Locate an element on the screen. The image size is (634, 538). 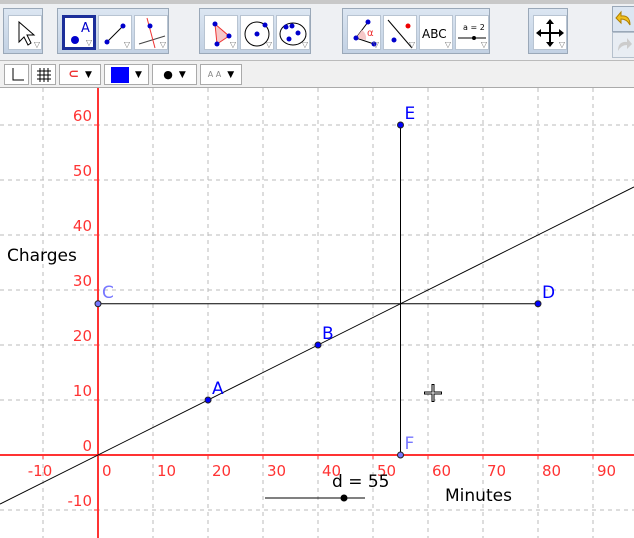
slider-icon: a = 2 is located at coordinates (472, 31).